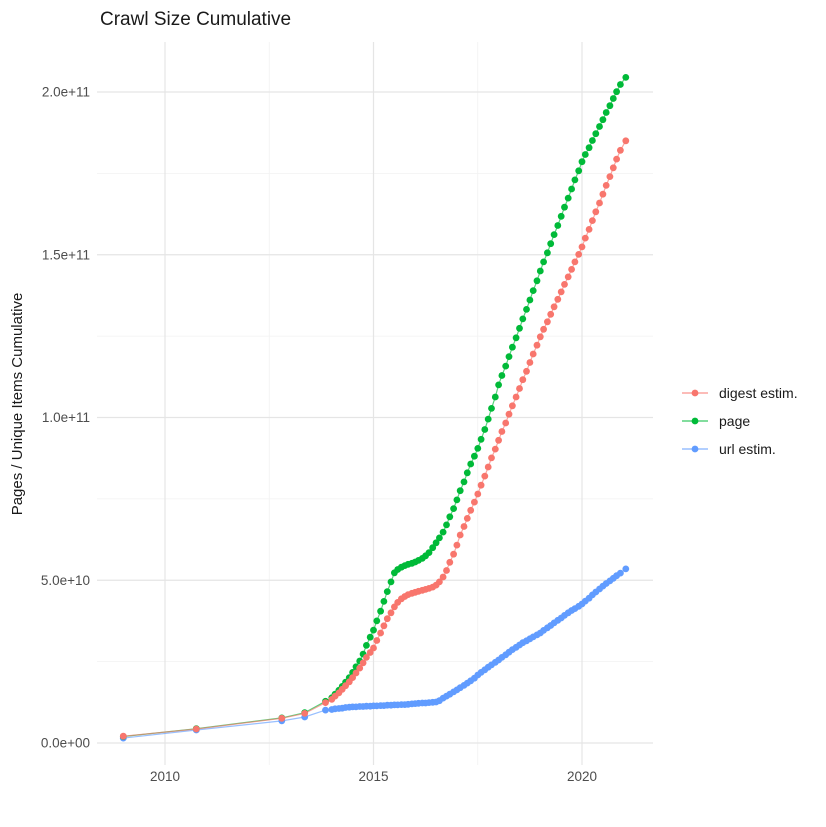 This screenshot has height=827, width=826. Describe the element at coordinates (66, 92) in the screenshot. I see `y-tick-label: 2.0e+11` at that location.